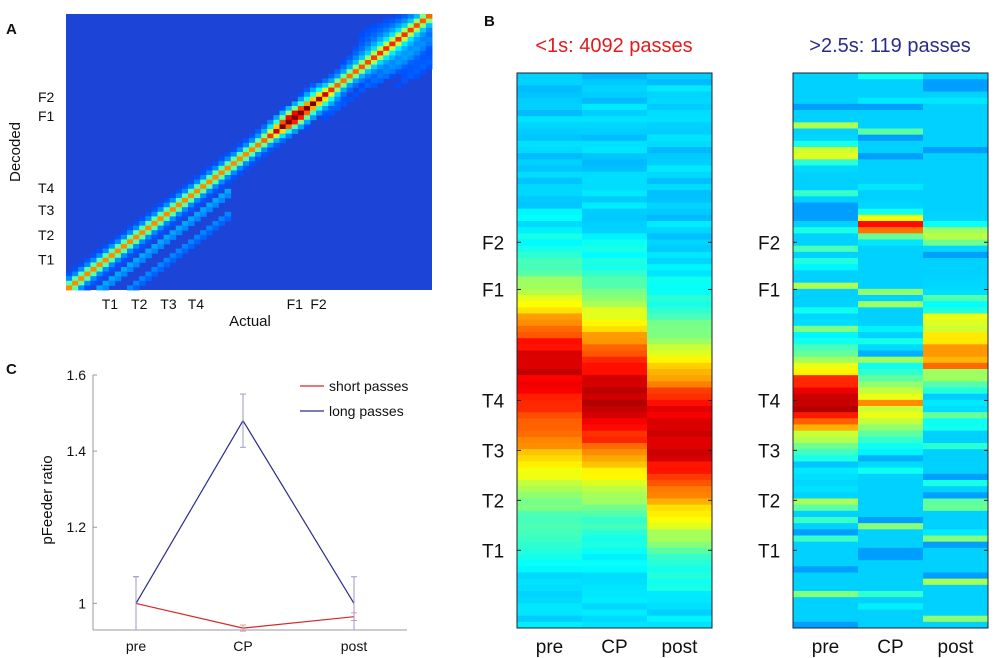 This screenshot has width=995, height=658. I want to click on heatmap-b-y-tick-f2: F2, so click(769, 243).